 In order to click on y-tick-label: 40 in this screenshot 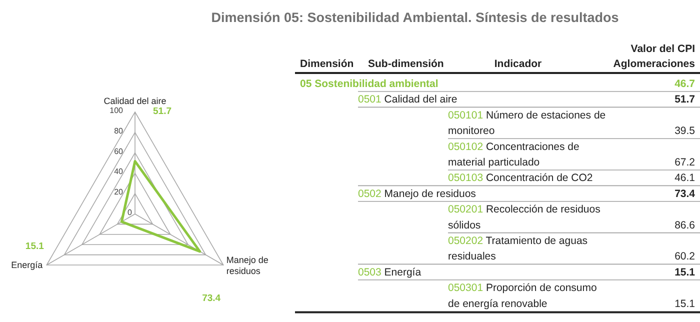, I will do `click(119, 171)`.